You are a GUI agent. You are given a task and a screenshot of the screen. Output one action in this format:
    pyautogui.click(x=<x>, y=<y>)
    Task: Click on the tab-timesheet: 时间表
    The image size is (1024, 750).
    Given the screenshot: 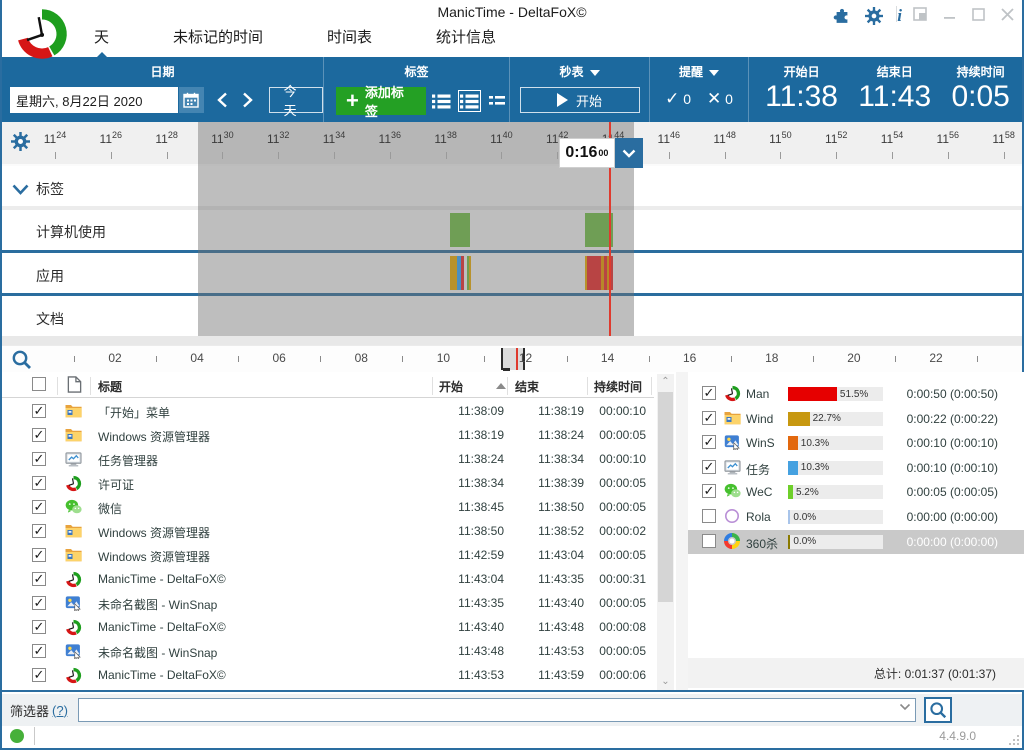 What is the action you would take?
    pyautogui.click(x=350, y=37)
    